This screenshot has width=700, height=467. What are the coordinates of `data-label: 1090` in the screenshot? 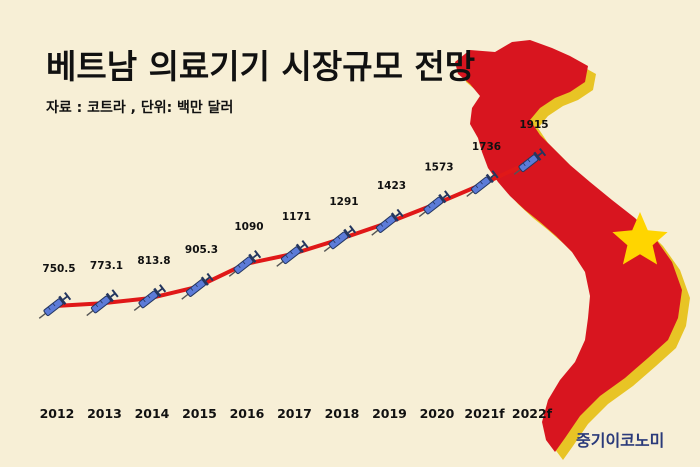 It's located at (248, 227).